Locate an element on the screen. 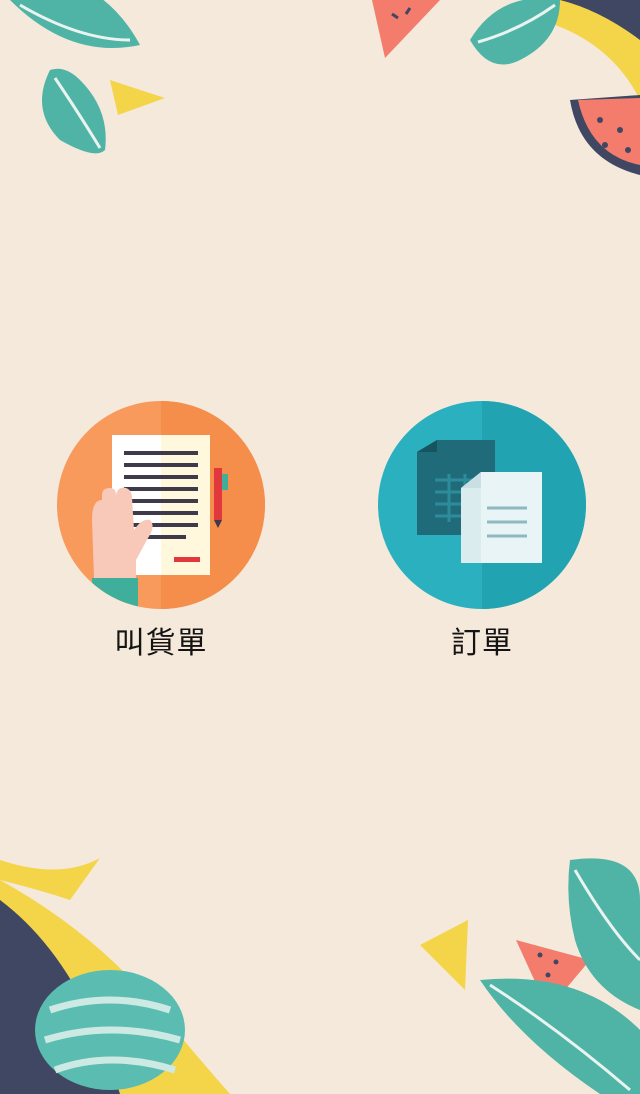 The width and height of the screenshot is (640, 1094). menu-item-order-request: 叫貨單 is located at coordinates (161, 531).